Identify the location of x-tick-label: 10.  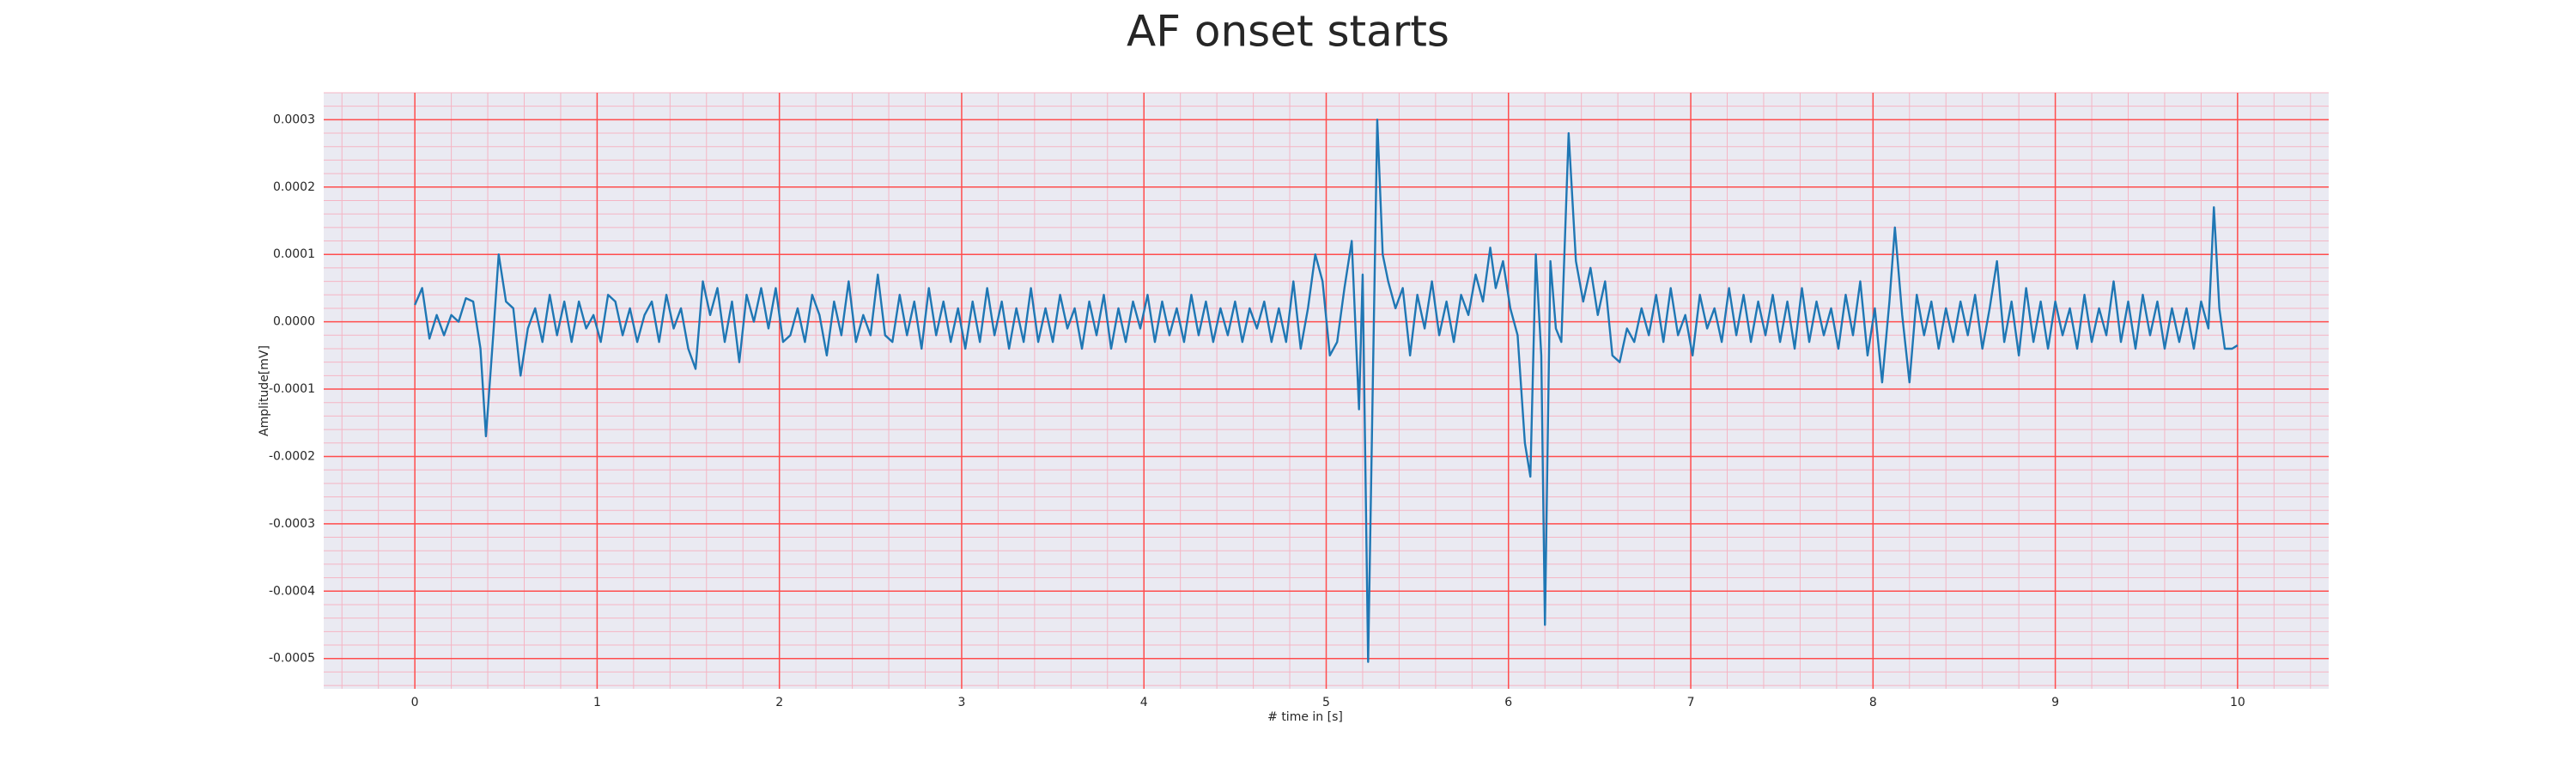
(2237, 702).